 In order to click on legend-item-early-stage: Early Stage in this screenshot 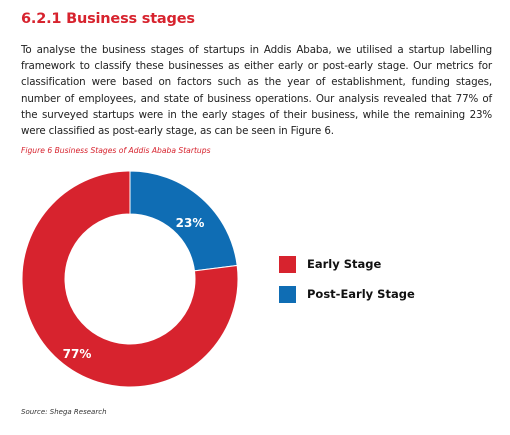, I will do `click(347, 264)`.